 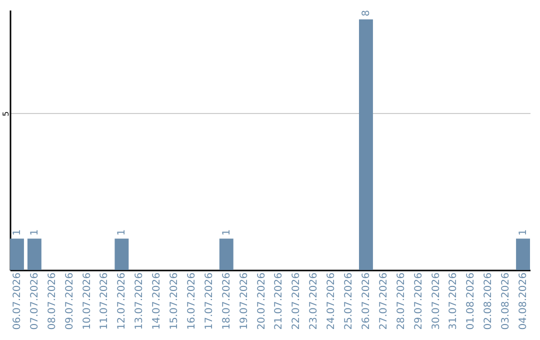 What do you see at coordinates (314, 301) in the screenshot?
I see `x-tick-label: 23.07.2026` at bounding box center [314, 301].